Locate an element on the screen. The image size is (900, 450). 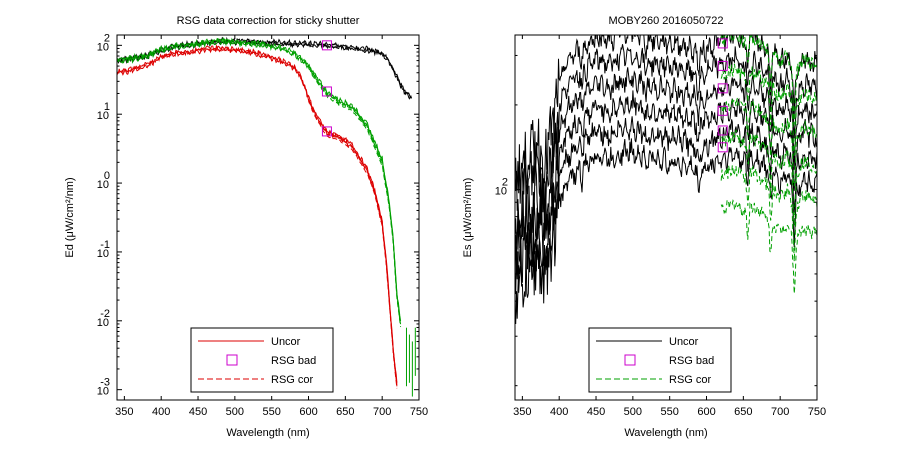
chart-title: RSG data correction for sticky shutter is located at coordinates (268, 21).